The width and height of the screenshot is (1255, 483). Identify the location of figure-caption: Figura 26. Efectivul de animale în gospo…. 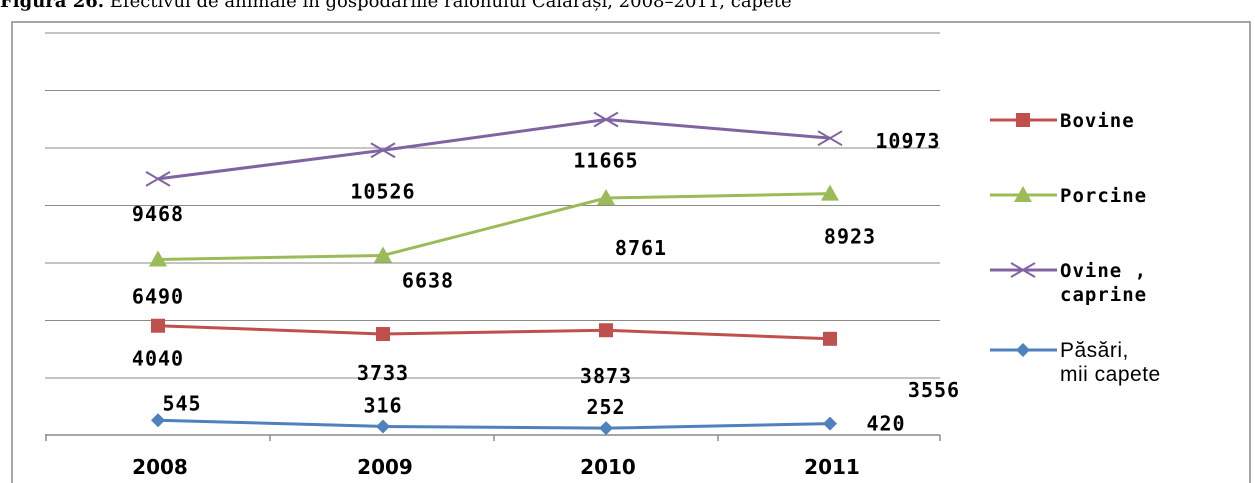
(627, 6).